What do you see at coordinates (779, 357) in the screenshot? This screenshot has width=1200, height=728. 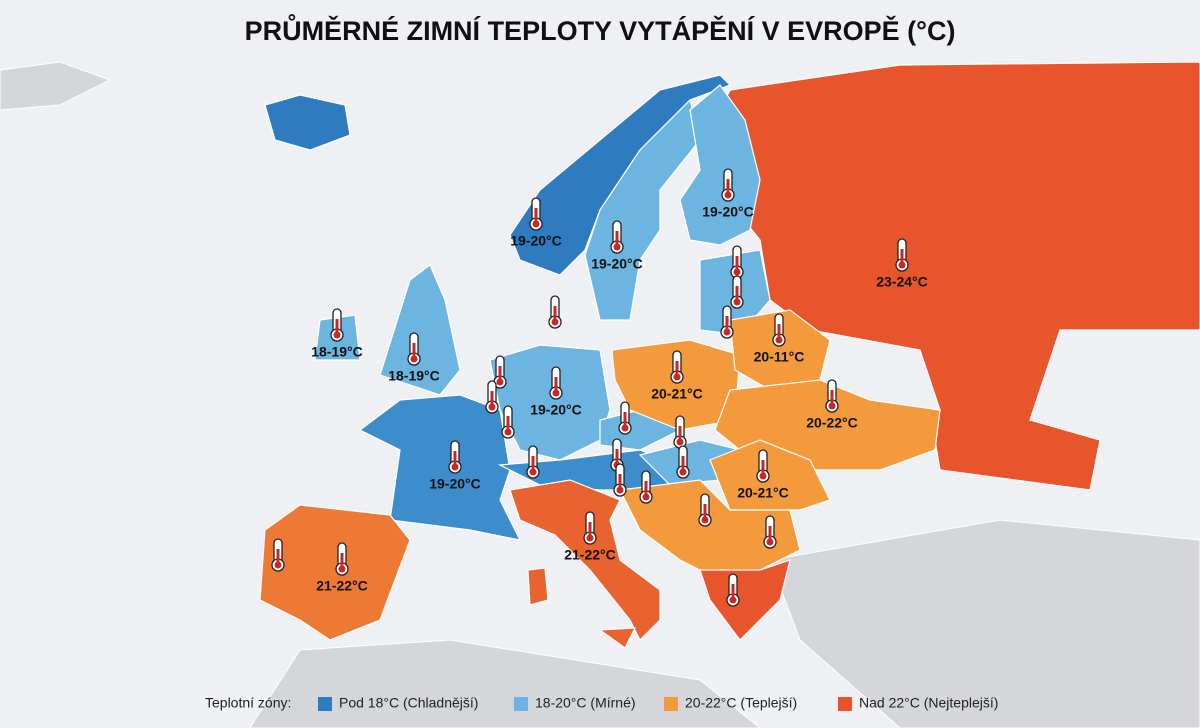 I see `region-label: 20-11°C` at bounding box center [779, 357].